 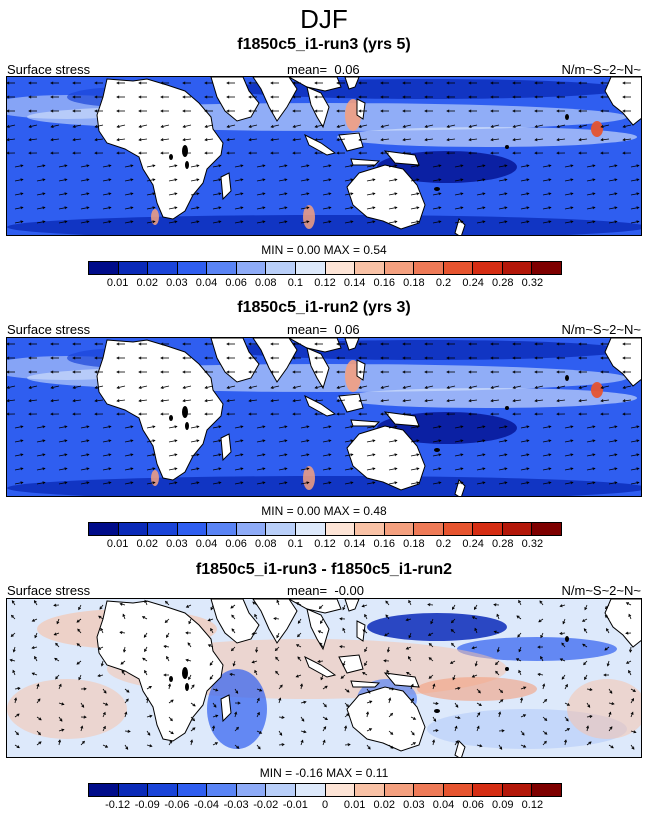 I want to click on panel-1-colorbar-tick-label: 0.28, so click(x=503, y=283).